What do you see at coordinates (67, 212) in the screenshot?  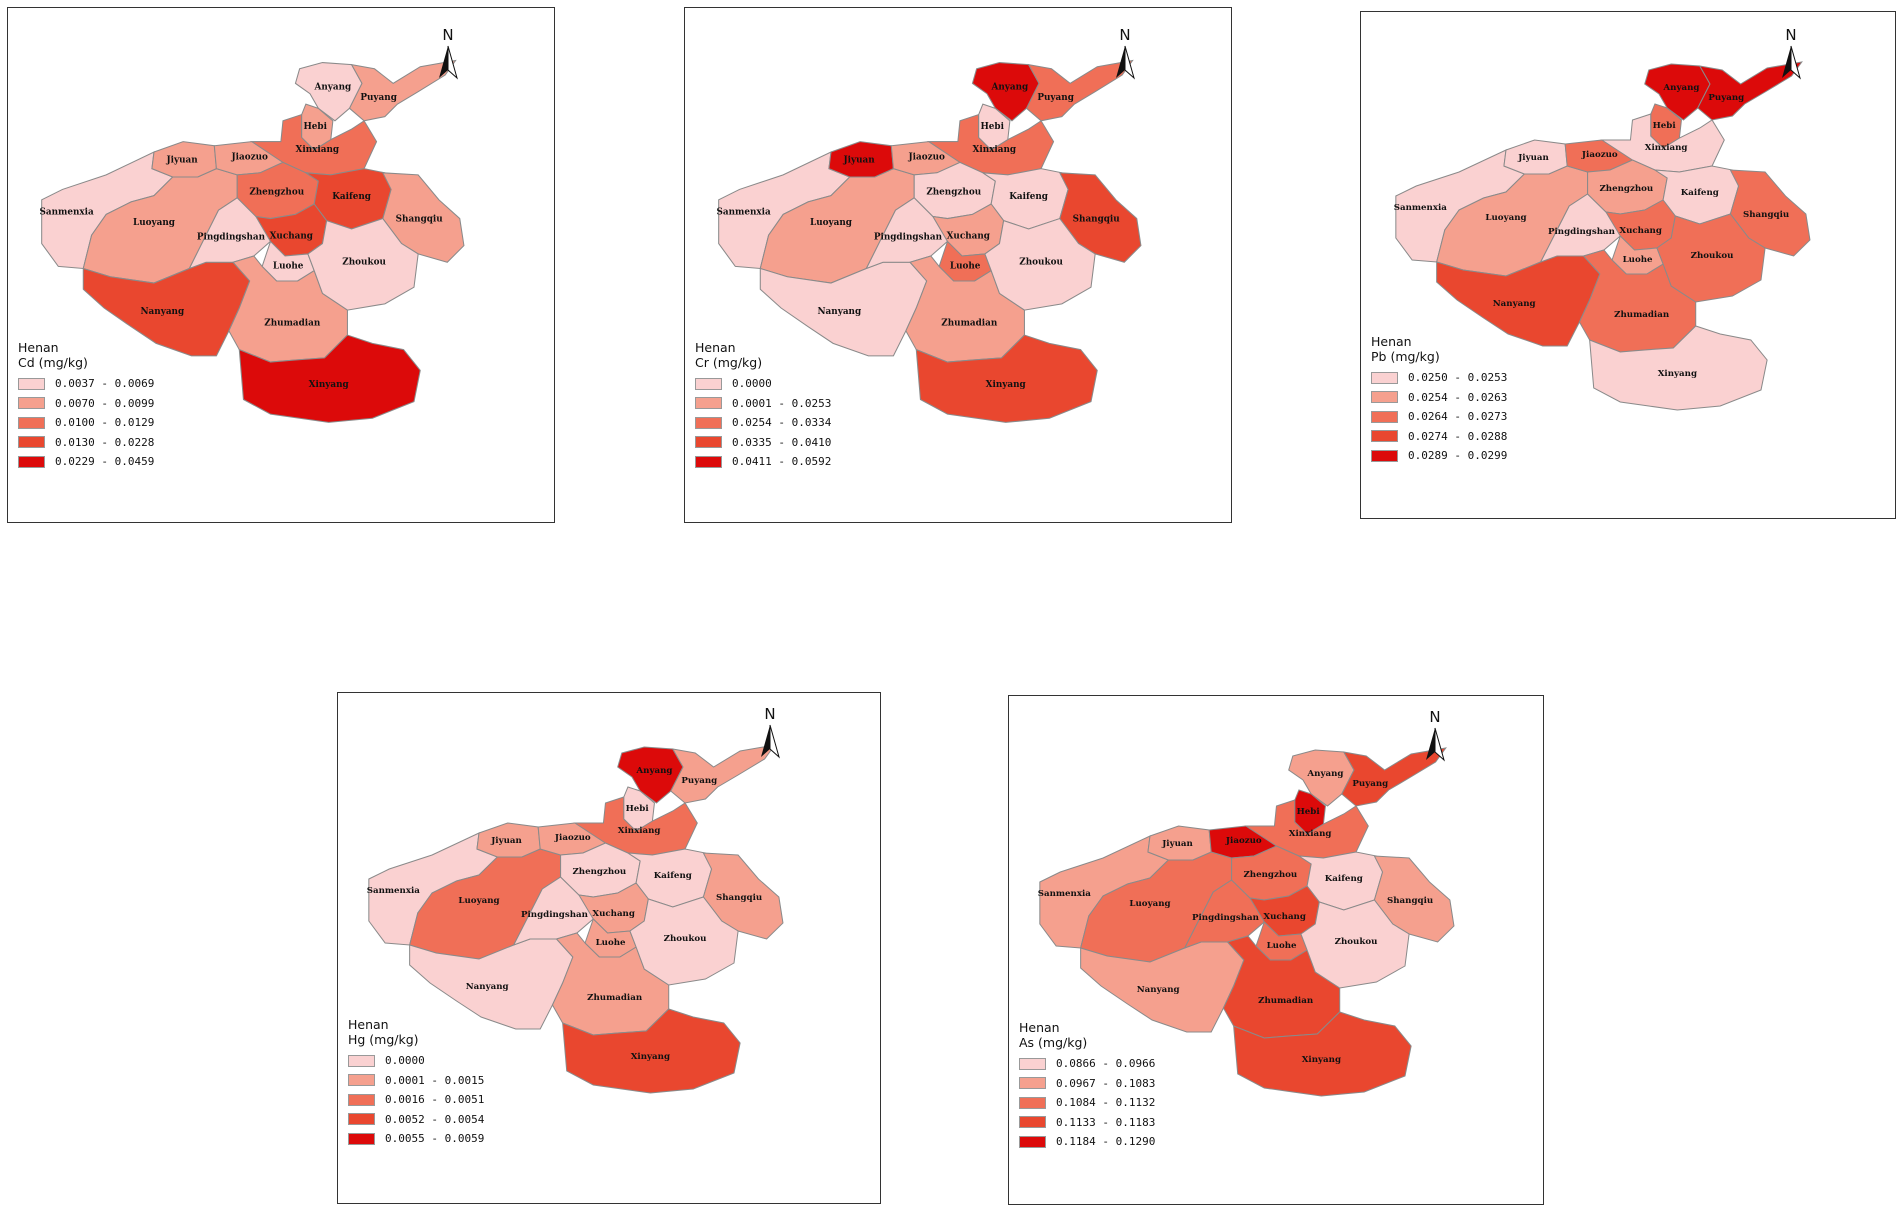 I see `region-label-sanmenxia: Sanmenxia` at bounding box center [67, 212].